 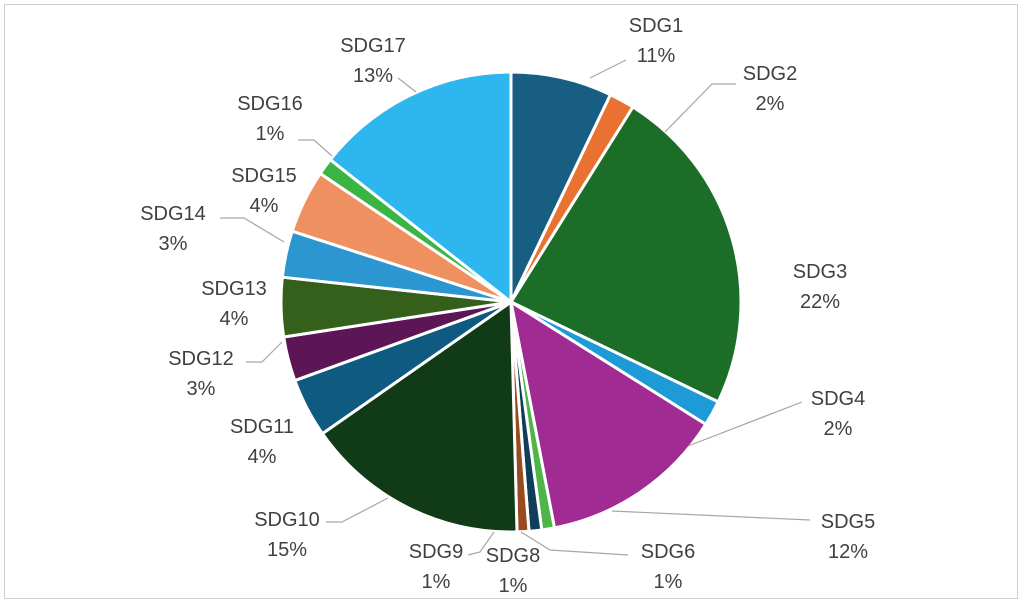 I want to click on slice-percent-sdg9: 1%, so click(x=436, y=582).